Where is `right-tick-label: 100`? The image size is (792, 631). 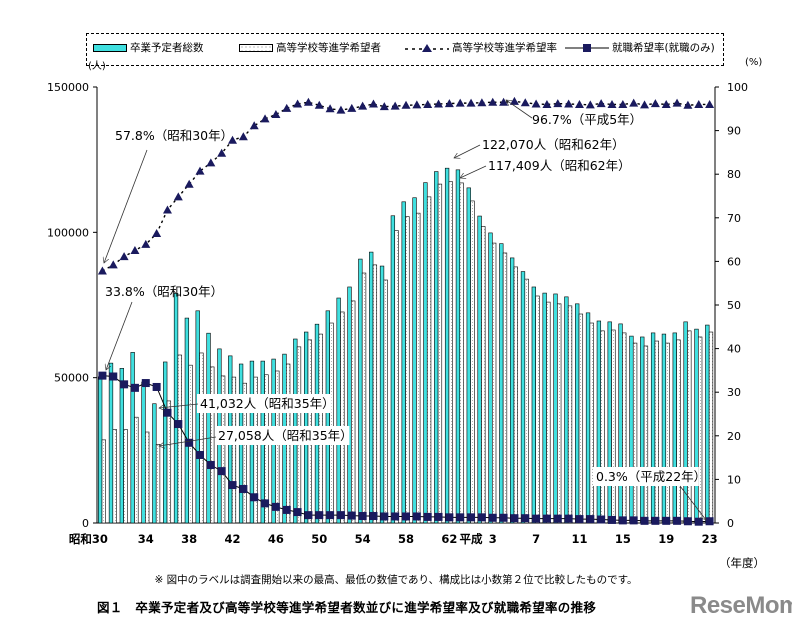
right-tick-label: 100 is located at coordinates (737, 87).